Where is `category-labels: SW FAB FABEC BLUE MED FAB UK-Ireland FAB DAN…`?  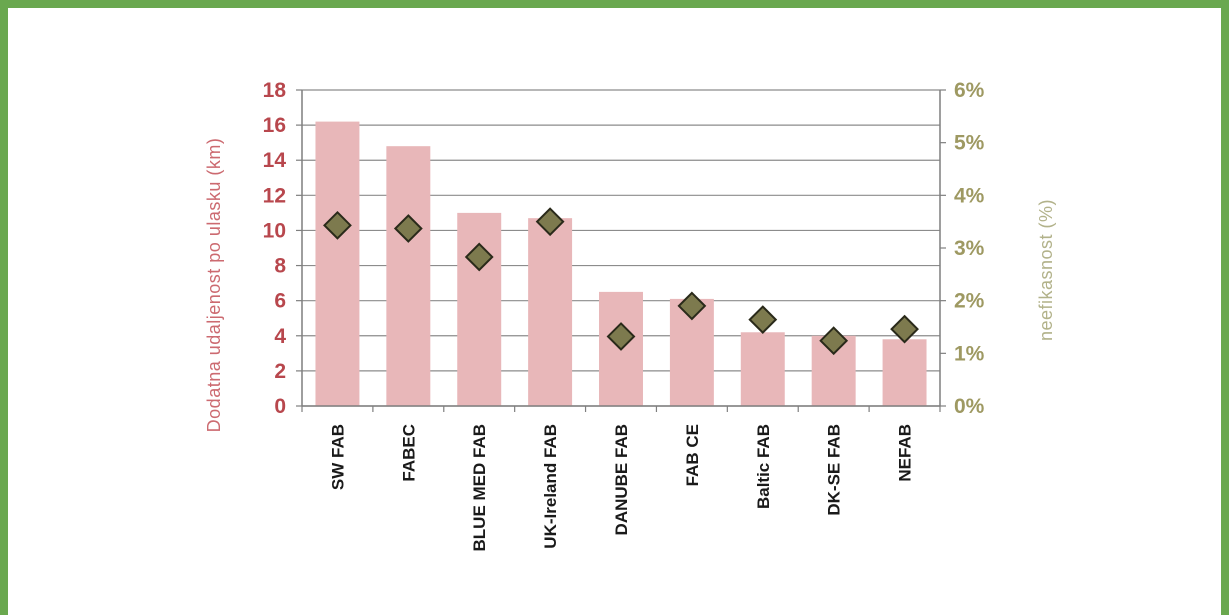
category-labels: SW FAB FABEC BLUE MED FAB UK-Ireland FAB DAN… is located at coordinates (621, 488).